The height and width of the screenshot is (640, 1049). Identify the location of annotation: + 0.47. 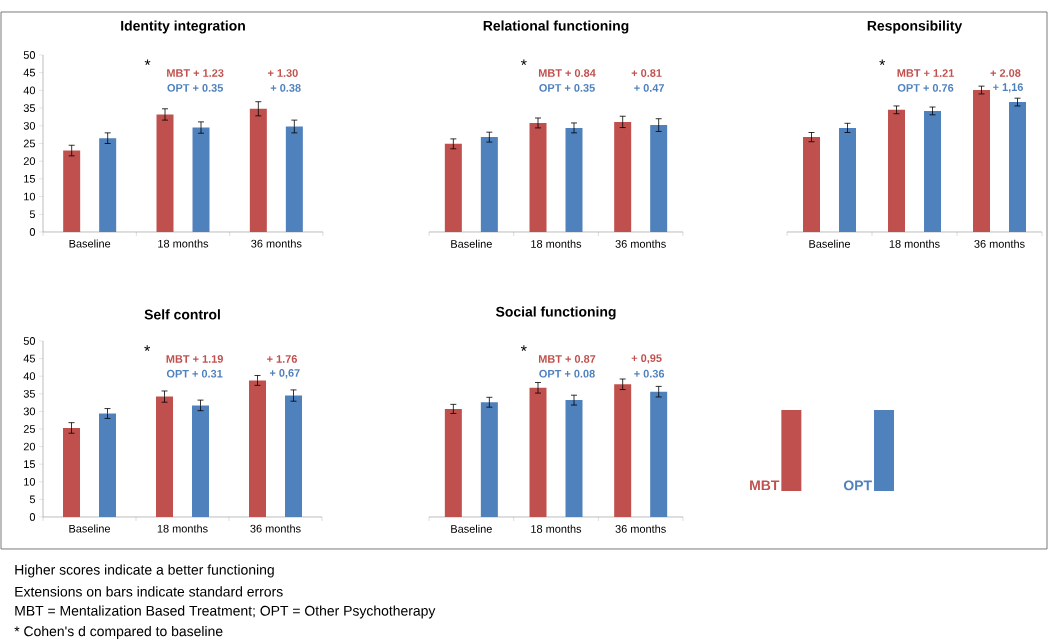
(649, 88).